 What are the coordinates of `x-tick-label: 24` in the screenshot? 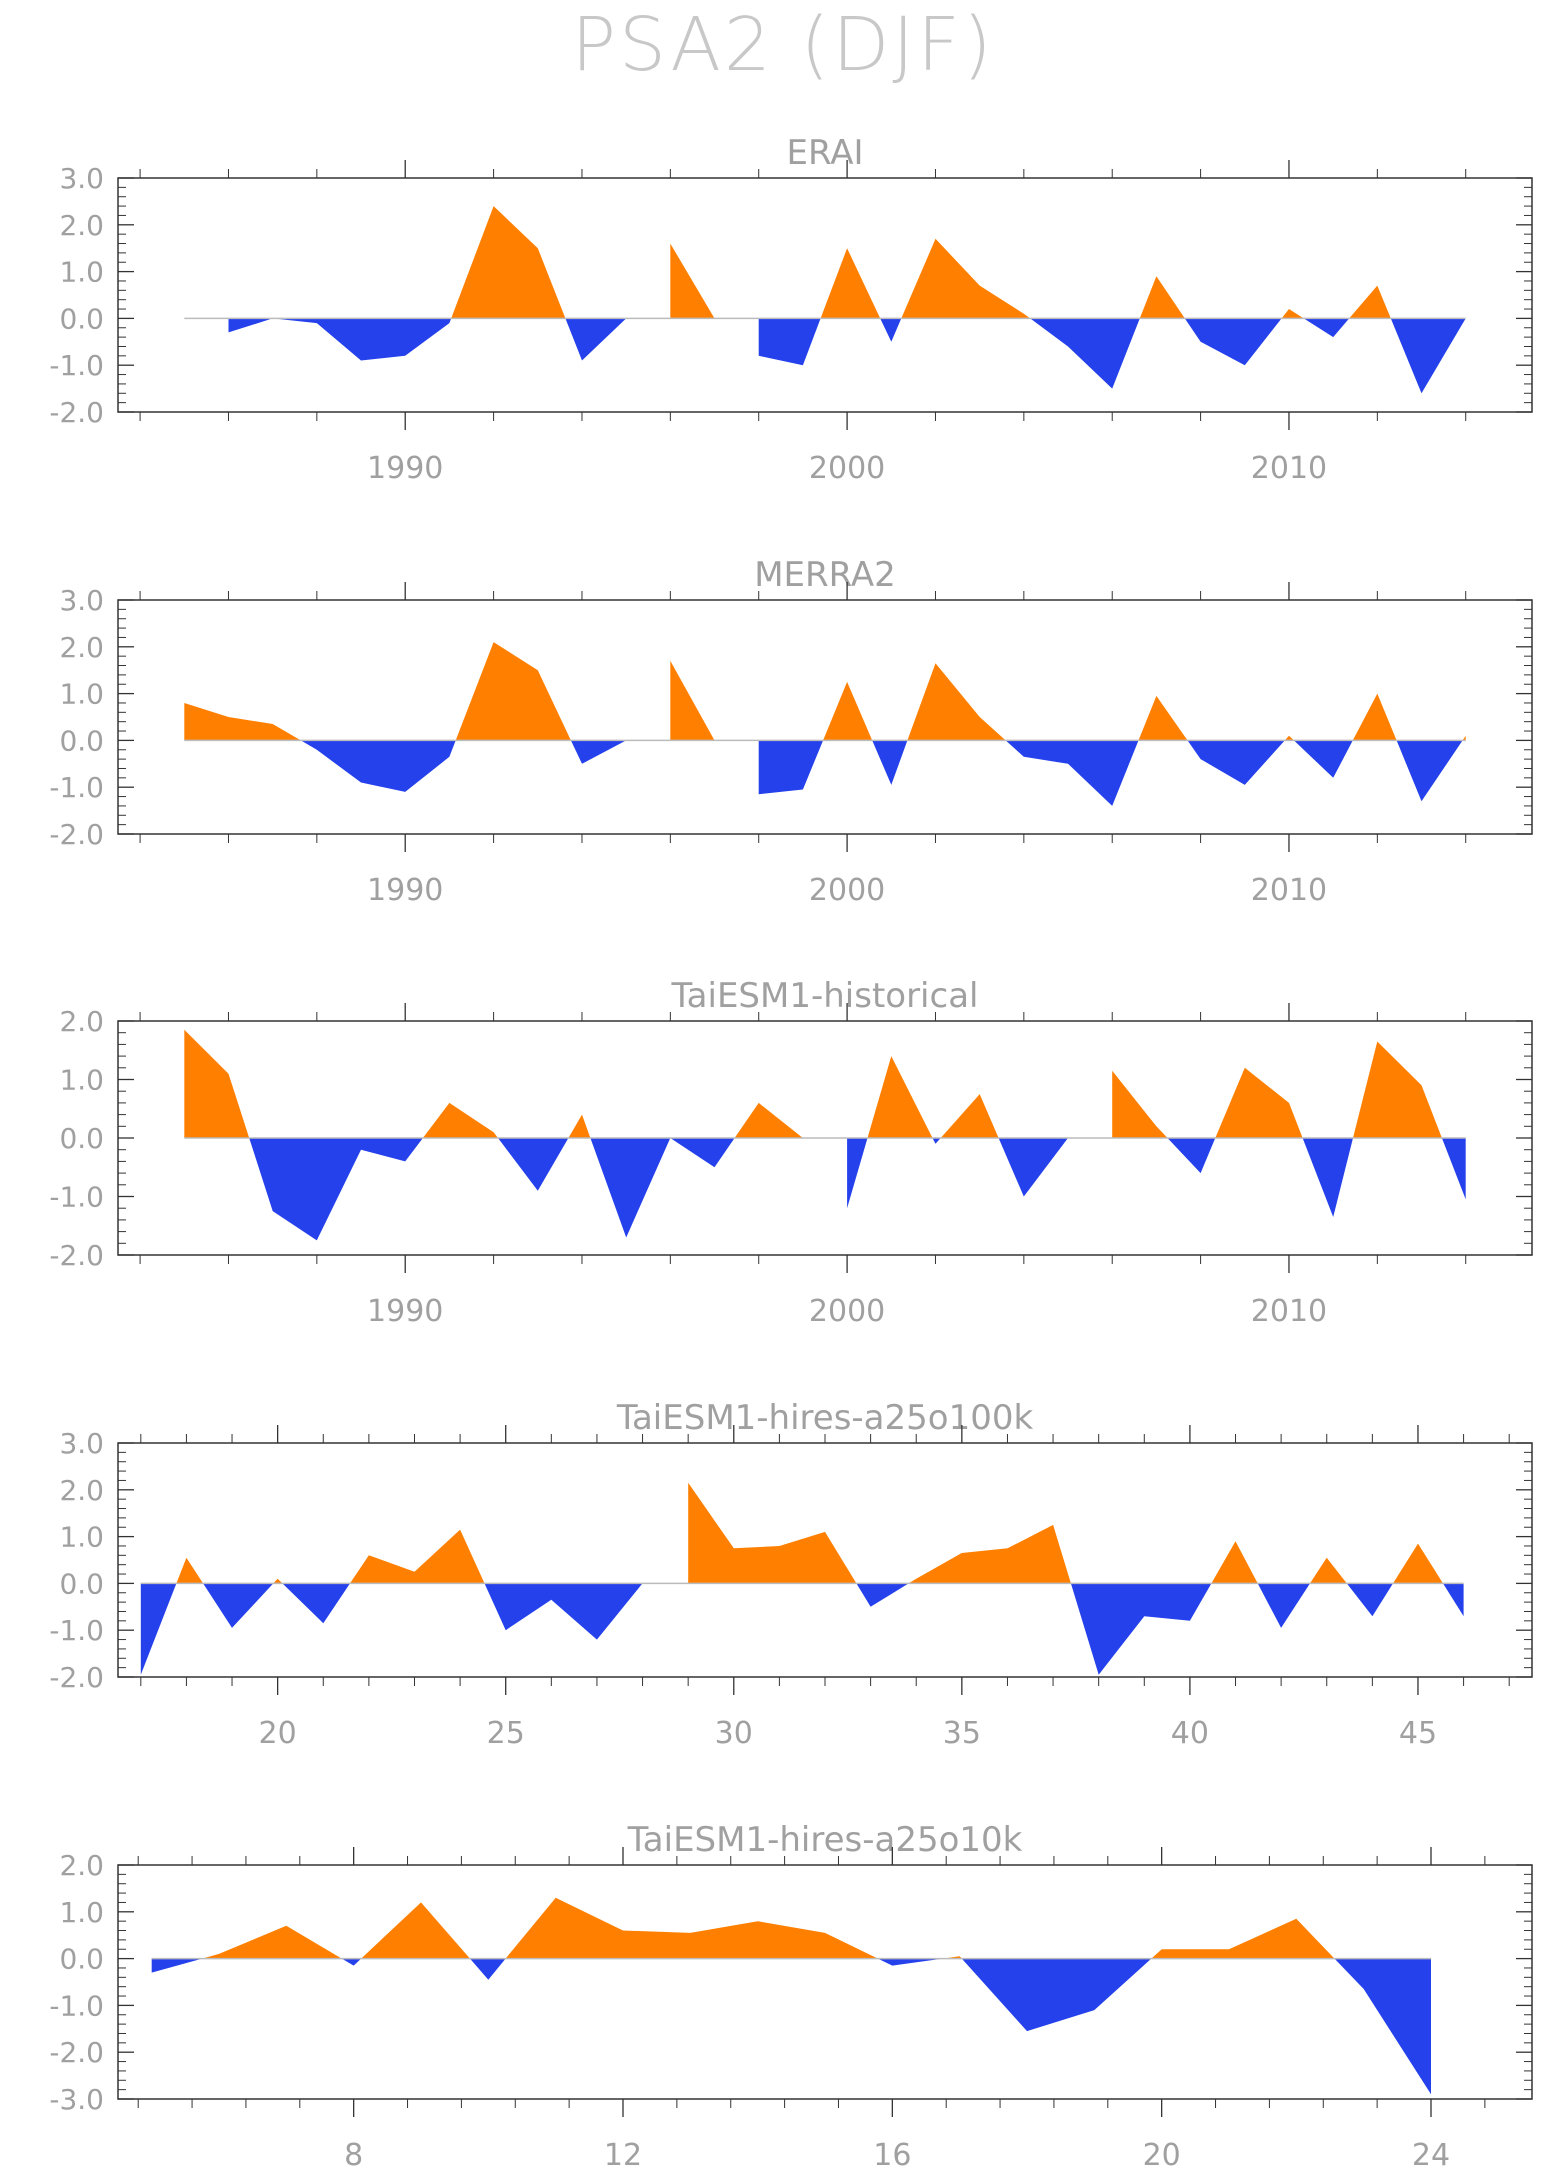 It's located at (1431, 2155).